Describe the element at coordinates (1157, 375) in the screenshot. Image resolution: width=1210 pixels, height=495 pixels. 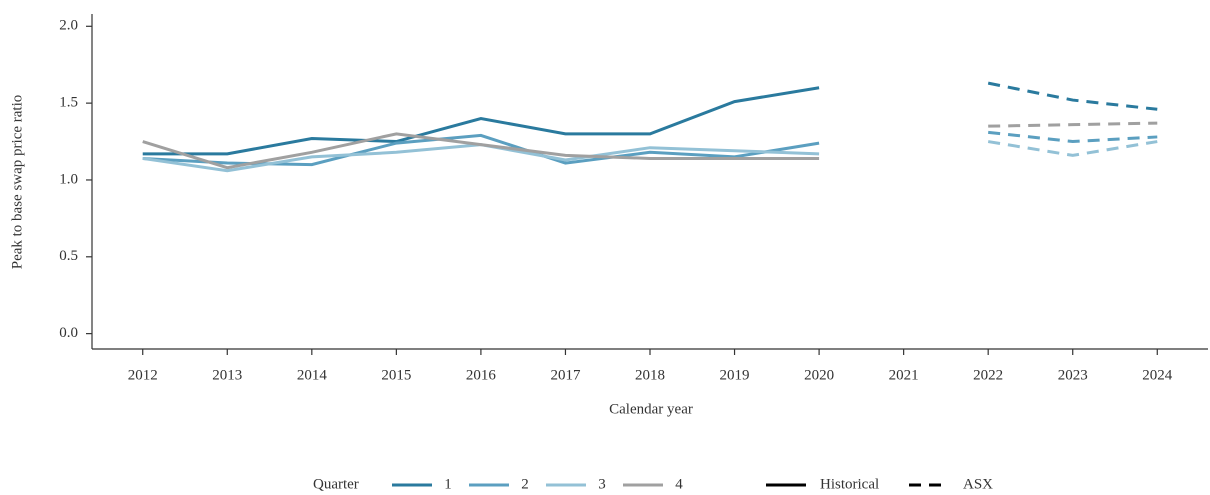
I see `x-tick-label: 2024` at that location.